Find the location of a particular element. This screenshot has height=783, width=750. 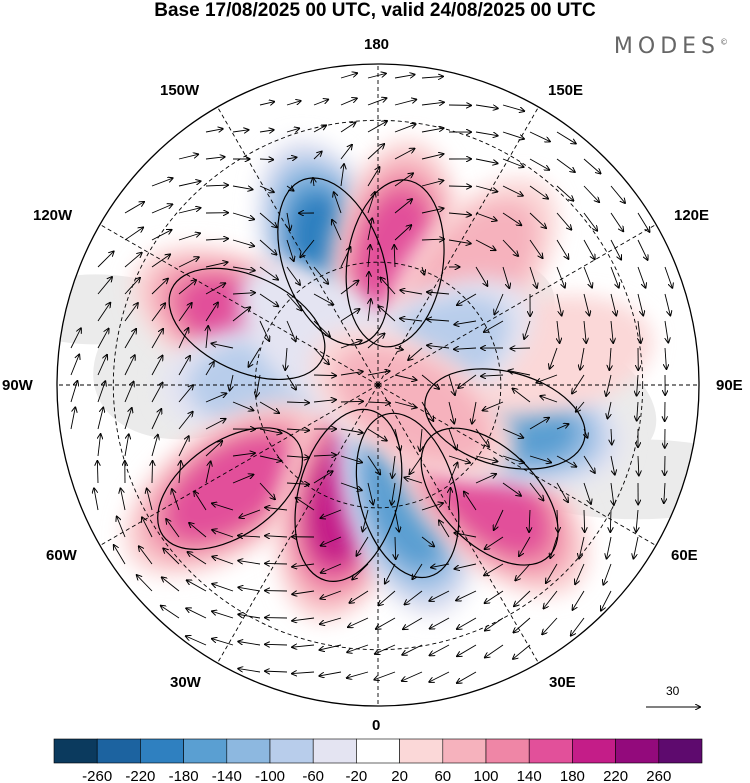

lon-label-0: 0 is located at coordinates (376, 725).